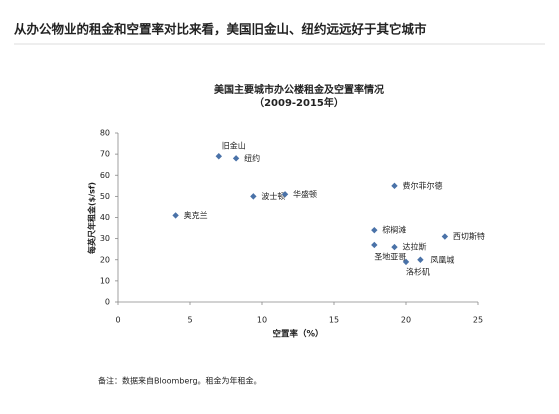 Image resolution: width=559 pixels, height=414 pixels. I want to click on point-label: 达拉斯, so click(414, 247).